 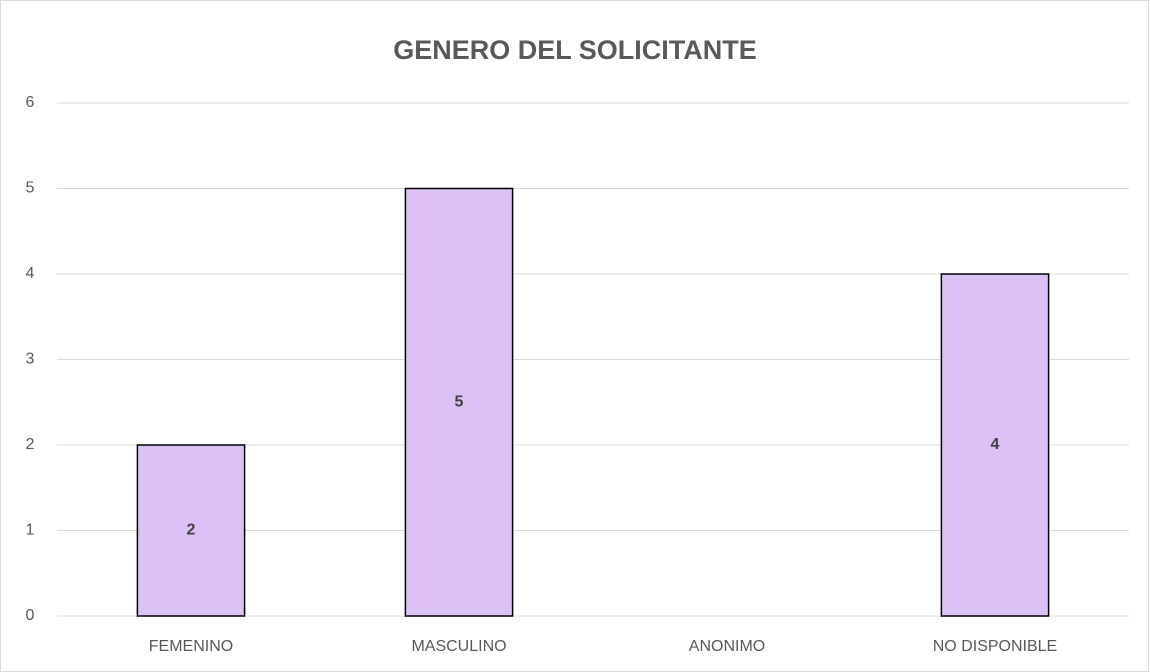 I want to click on y-tick-label: 6, so click(x=30, y=102).